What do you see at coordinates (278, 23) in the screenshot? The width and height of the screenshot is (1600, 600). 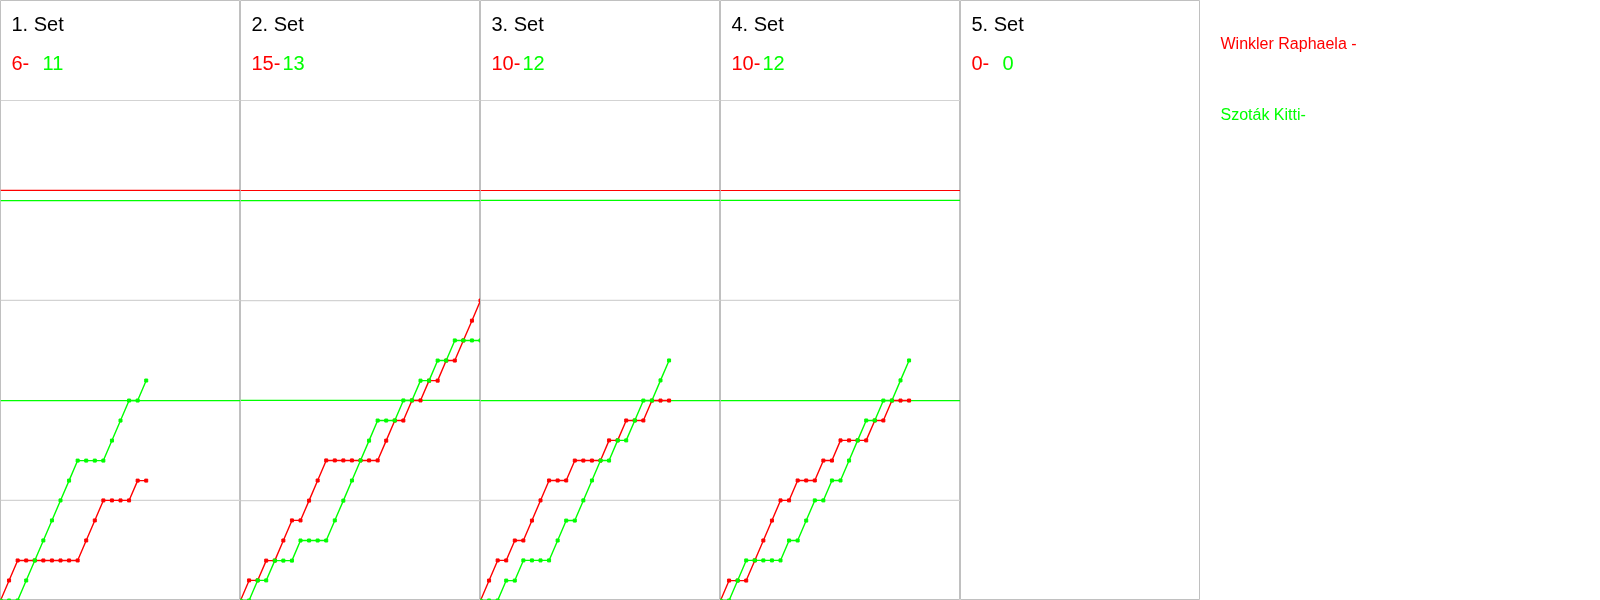 I see `chart-title: 2. Set` at bounding box center [278, 23].